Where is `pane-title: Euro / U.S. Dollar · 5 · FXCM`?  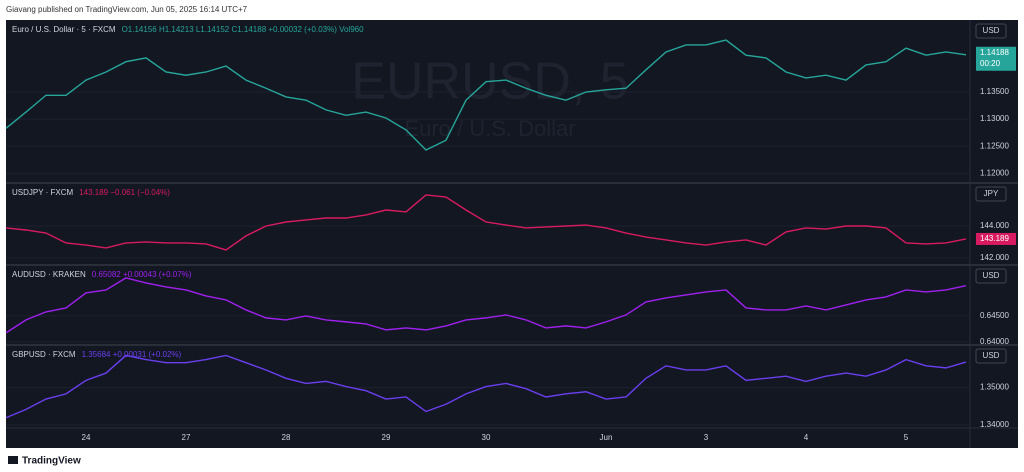
pane-title: Euro / U.S. Dollar · 5 · FXCM is located at coordinates (64, 29).